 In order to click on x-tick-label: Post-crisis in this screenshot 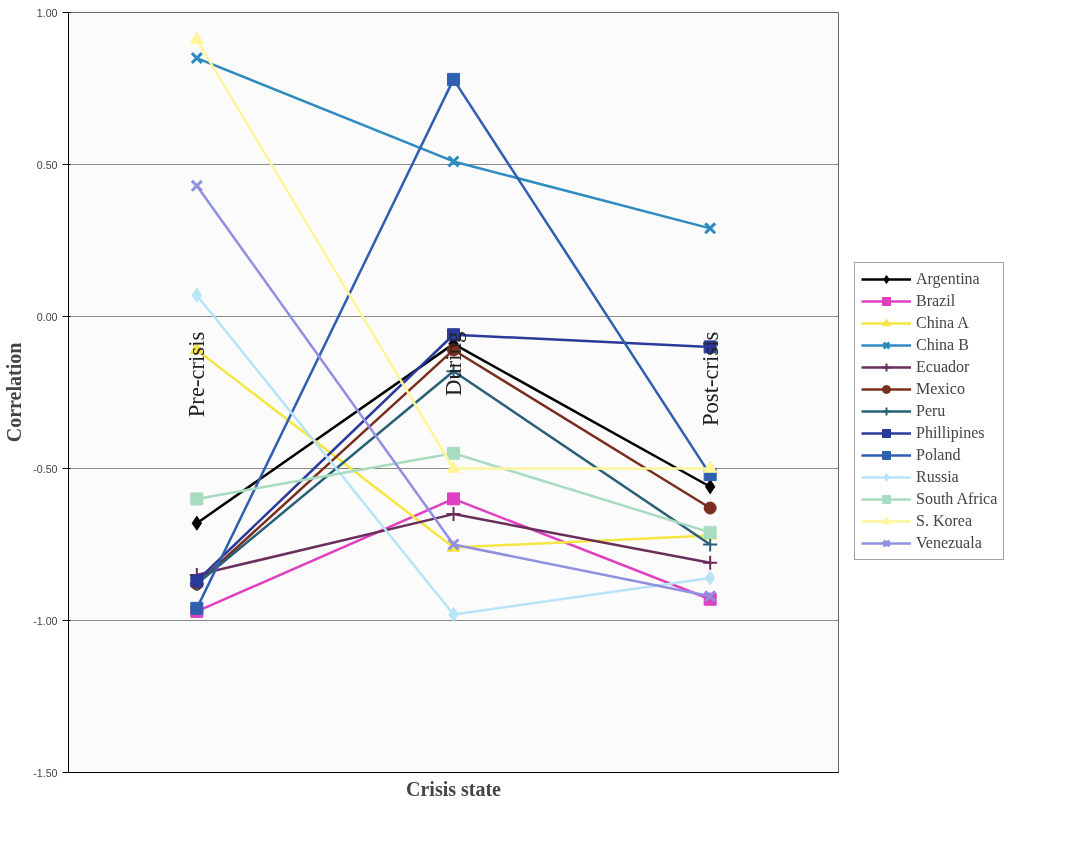, I will do `click(710, 379)`.